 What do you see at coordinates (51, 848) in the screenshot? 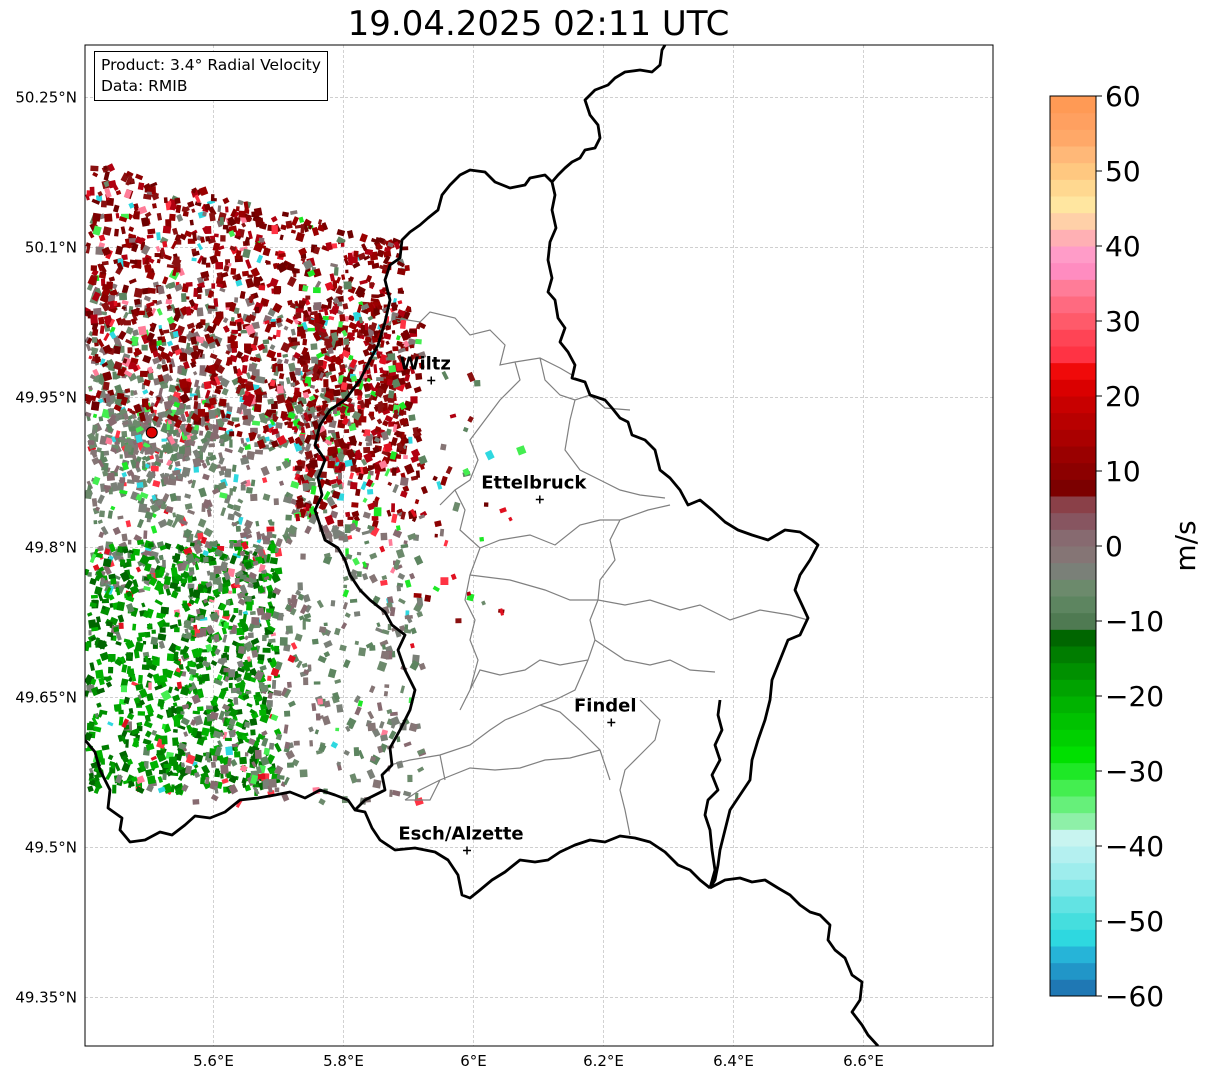
I see `lat-tick-label: 49.5°N` at bounding box center [51, 848].